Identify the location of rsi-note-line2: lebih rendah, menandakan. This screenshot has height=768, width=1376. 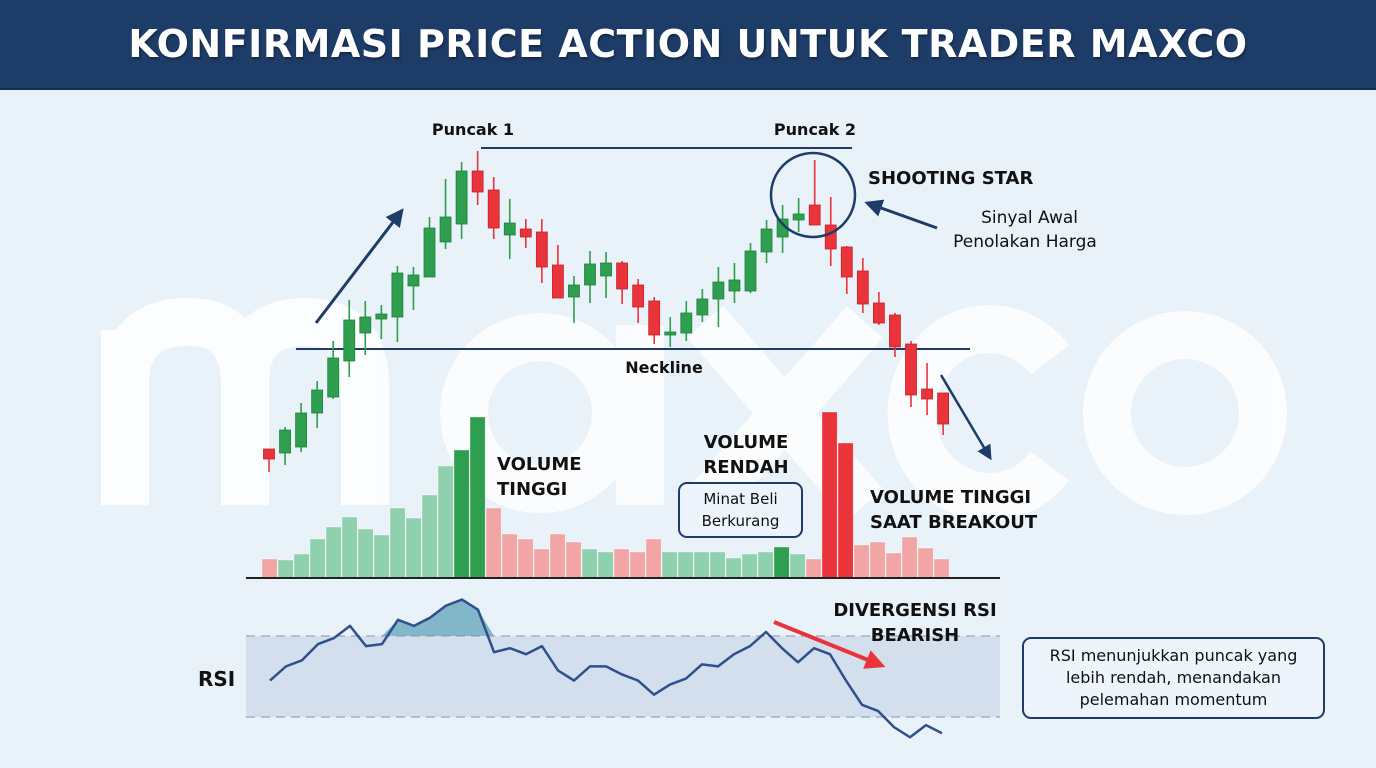
(1173, 677).